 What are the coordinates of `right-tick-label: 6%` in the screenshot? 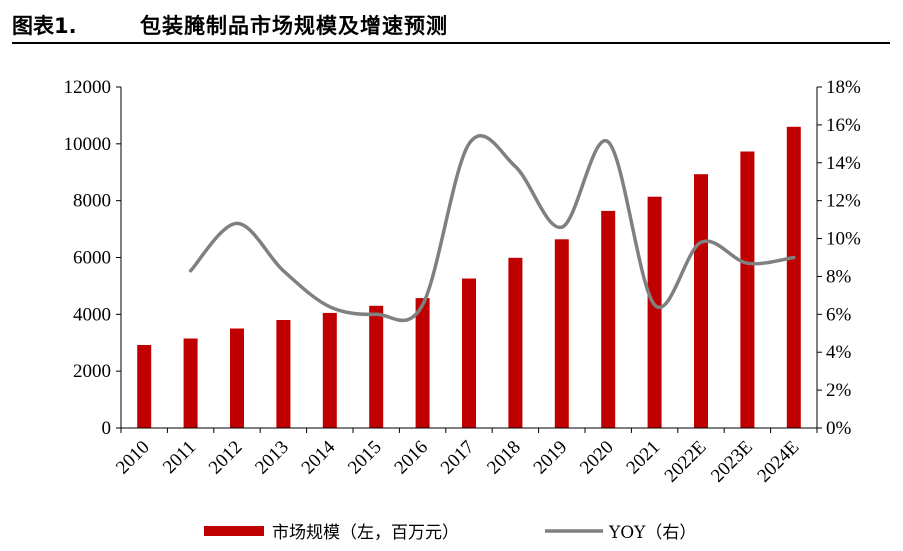 It's located at (839, 314).